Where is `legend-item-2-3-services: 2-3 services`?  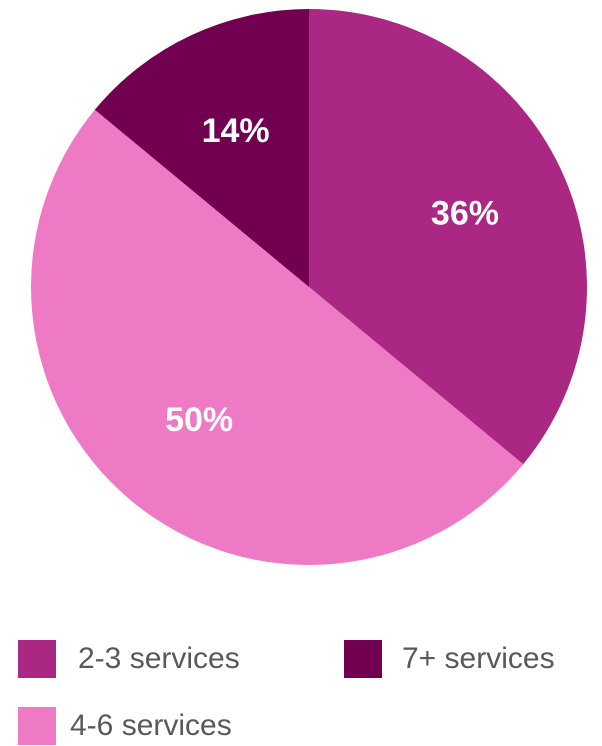 legend-item-2-3-services: 2-3 services is located at coordinates (129, 659).